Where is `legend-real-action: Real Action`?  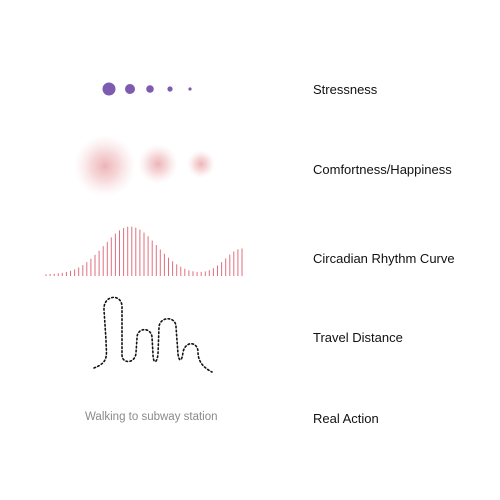 legend-real-action: Real Action is located at coordinates (346, 418).